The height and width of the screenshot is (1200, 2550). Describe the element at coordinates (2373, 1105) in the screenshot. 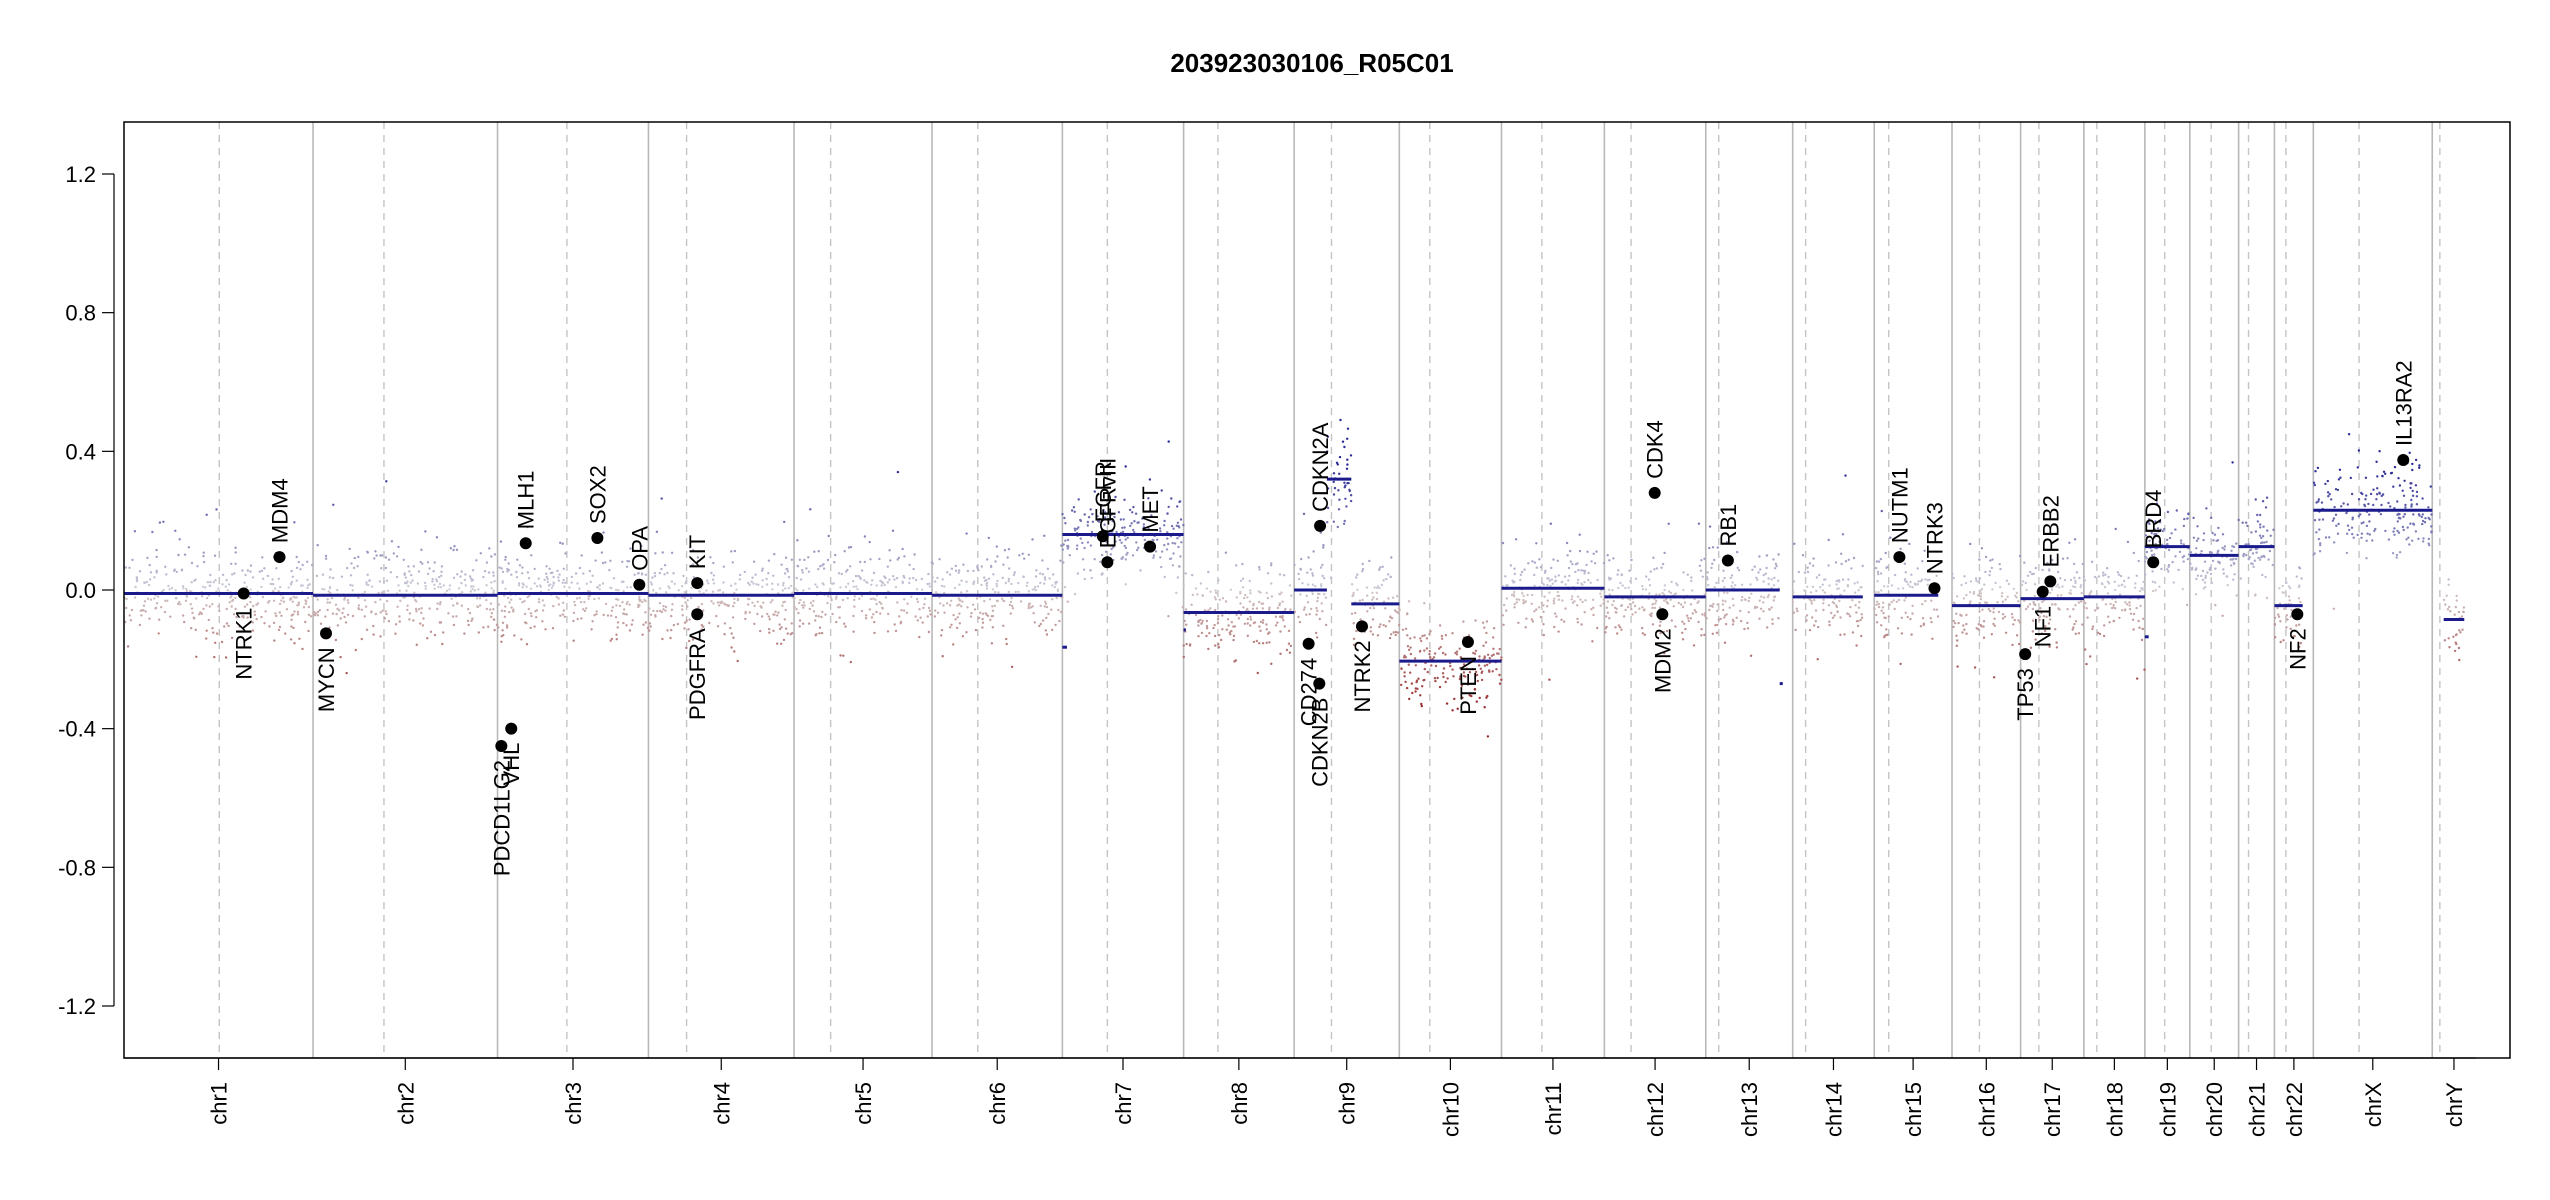

I see `x-tick-label: chrX` at that location.